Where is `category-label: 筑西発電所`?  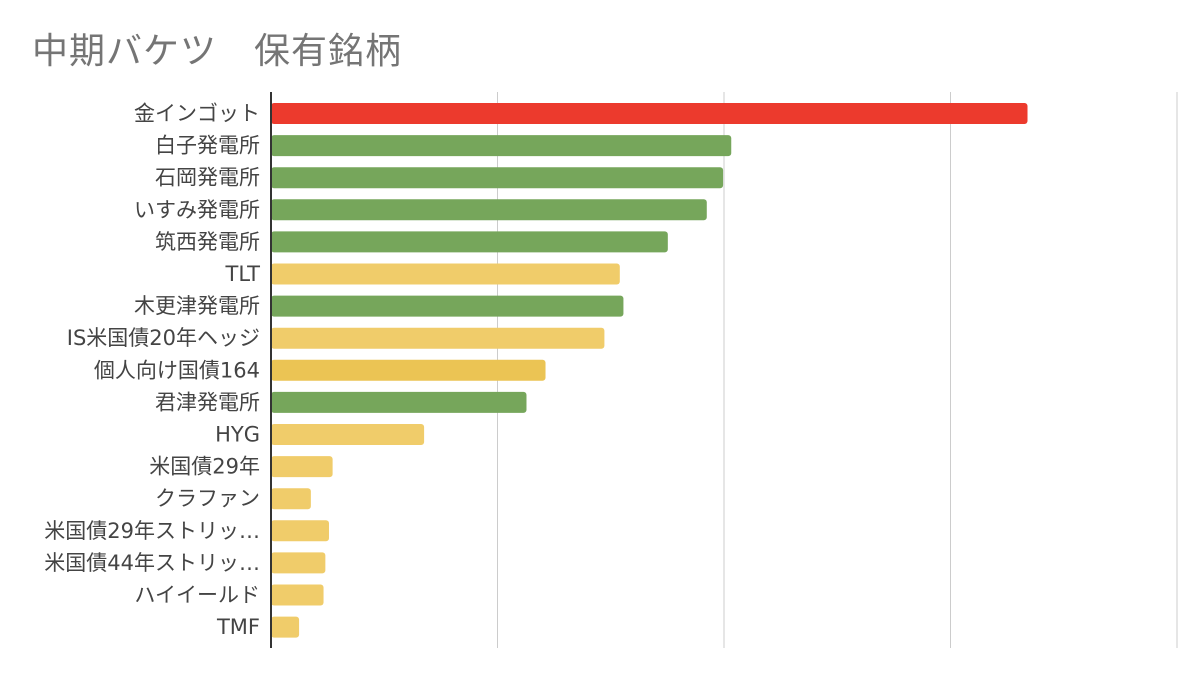 category-label: 筑西発電所 is located at coordinates (207, 242).